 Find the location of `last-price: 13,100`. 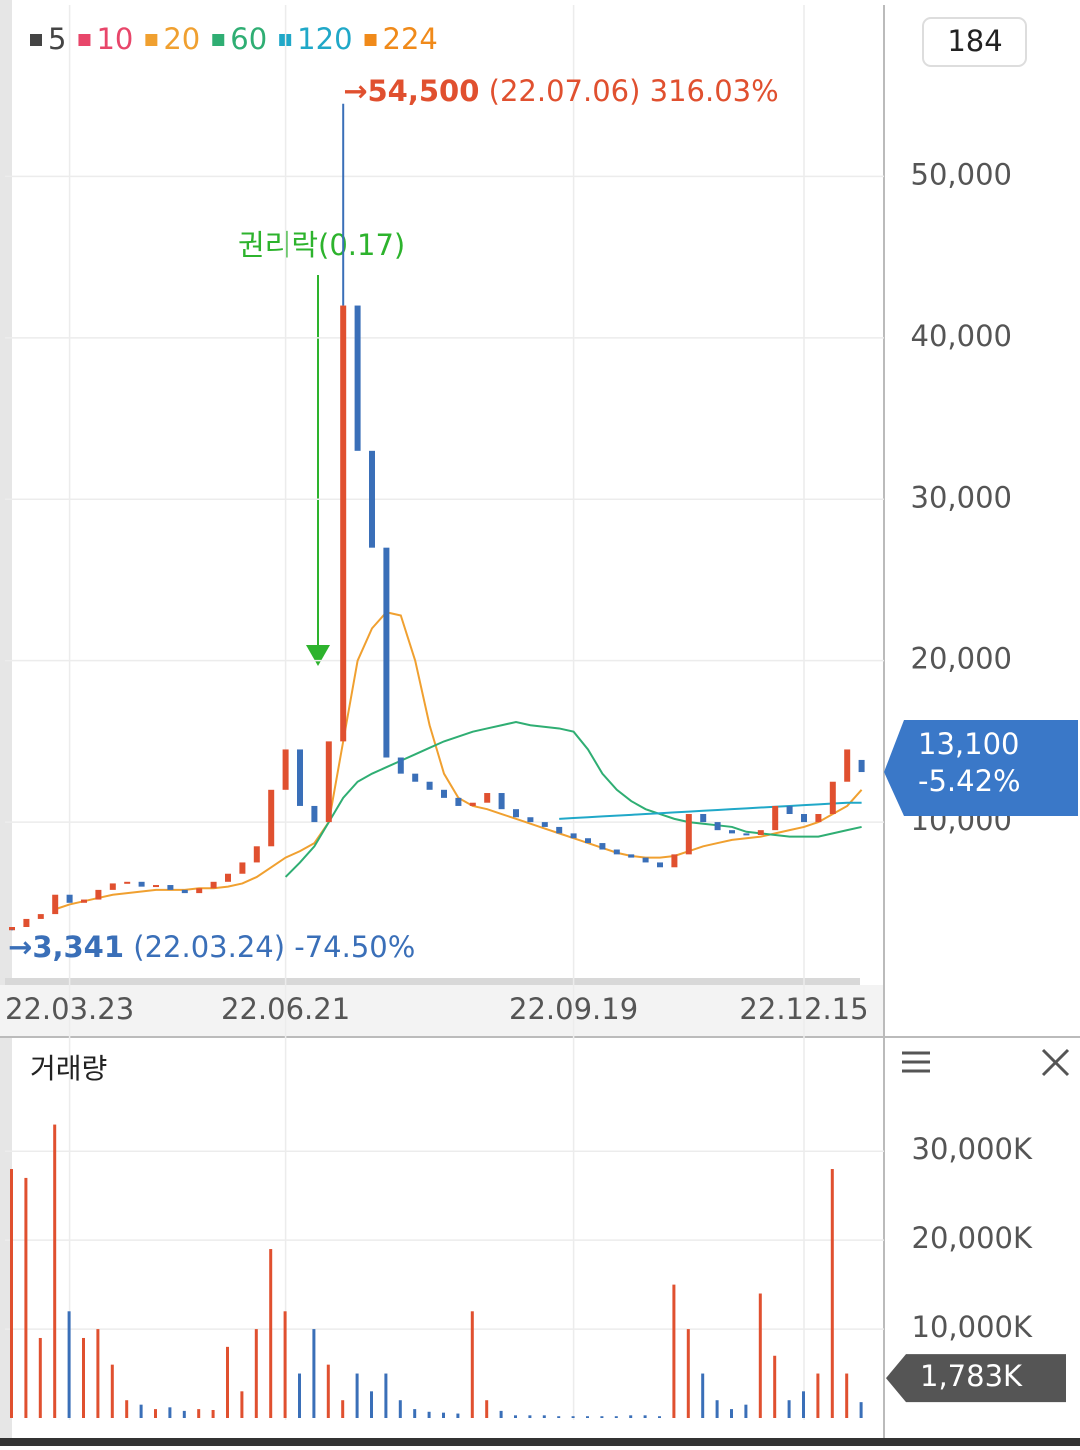

last-price: 13,100 is located at coordinates (968, 744).